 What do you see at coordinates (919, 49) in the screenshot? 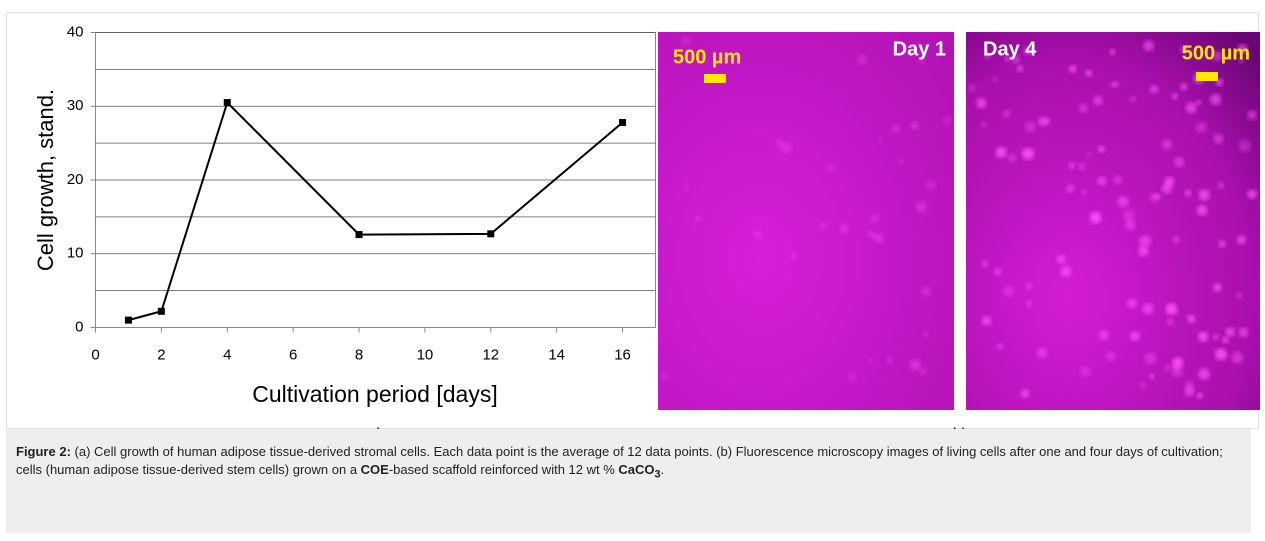
I see `day-label: Day 1` at bounding box center [919, 49].